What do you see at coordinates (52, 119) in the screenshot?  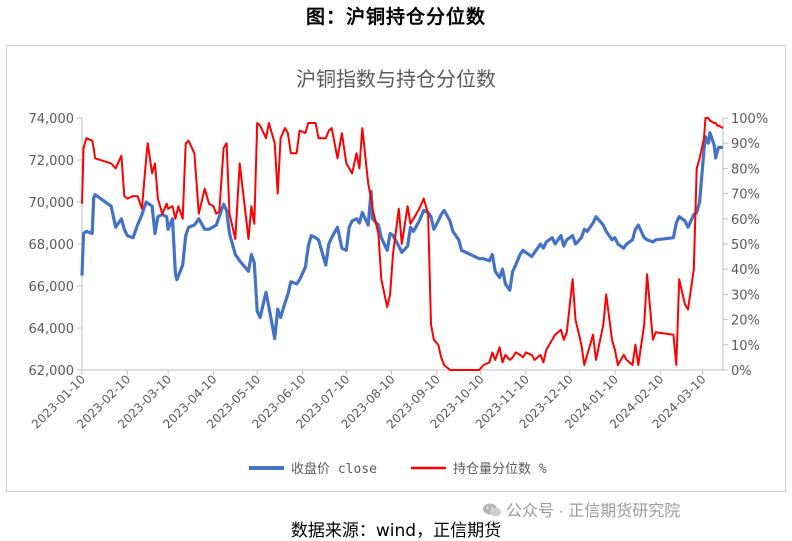 I see `y-left-tick-label: 74,000` at bounding box center [52, 119].